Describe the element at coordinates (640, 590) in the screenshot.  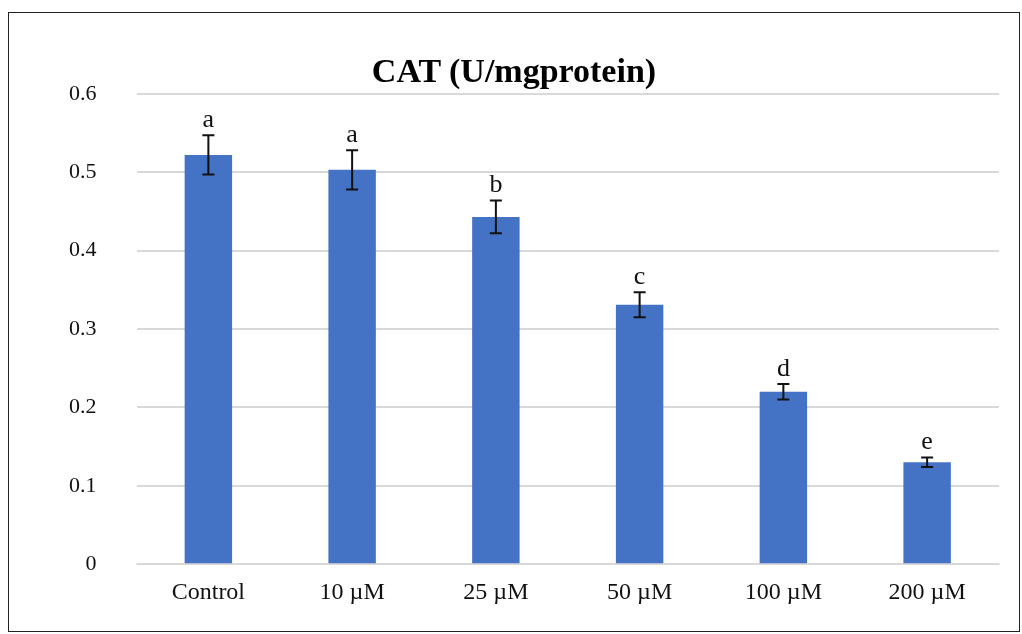
I see `x-tick-label: 50 µM` at that location.